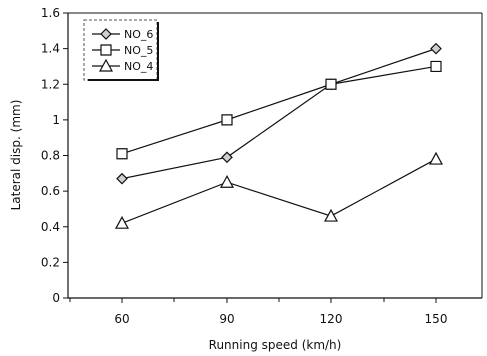 This screenshot has width=487, height=356. What do you see at coordinates (50, 84) in the screenshot?
I see `y-tick-label: 1.2` at bounding box center [50, 84].